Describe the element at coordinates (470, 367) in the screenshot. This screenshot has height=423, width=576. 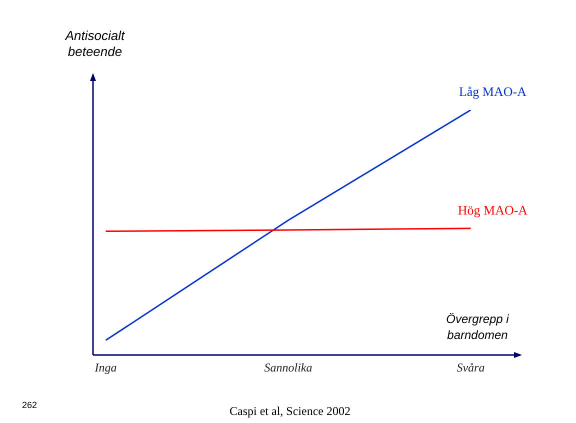
I see `x-tick-label: Svåra` at that location.